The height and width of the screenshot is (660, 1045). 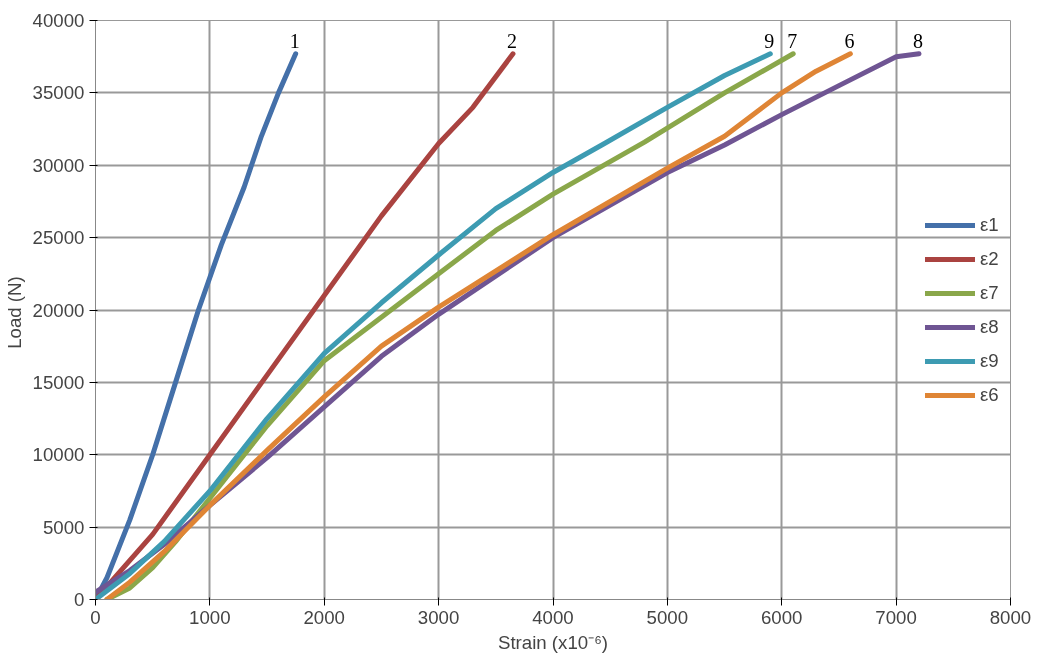 What do you see at coordinates (990, 326) in the screenshot?
I see `legend-label: ε8` at bounding box center [990, 326].